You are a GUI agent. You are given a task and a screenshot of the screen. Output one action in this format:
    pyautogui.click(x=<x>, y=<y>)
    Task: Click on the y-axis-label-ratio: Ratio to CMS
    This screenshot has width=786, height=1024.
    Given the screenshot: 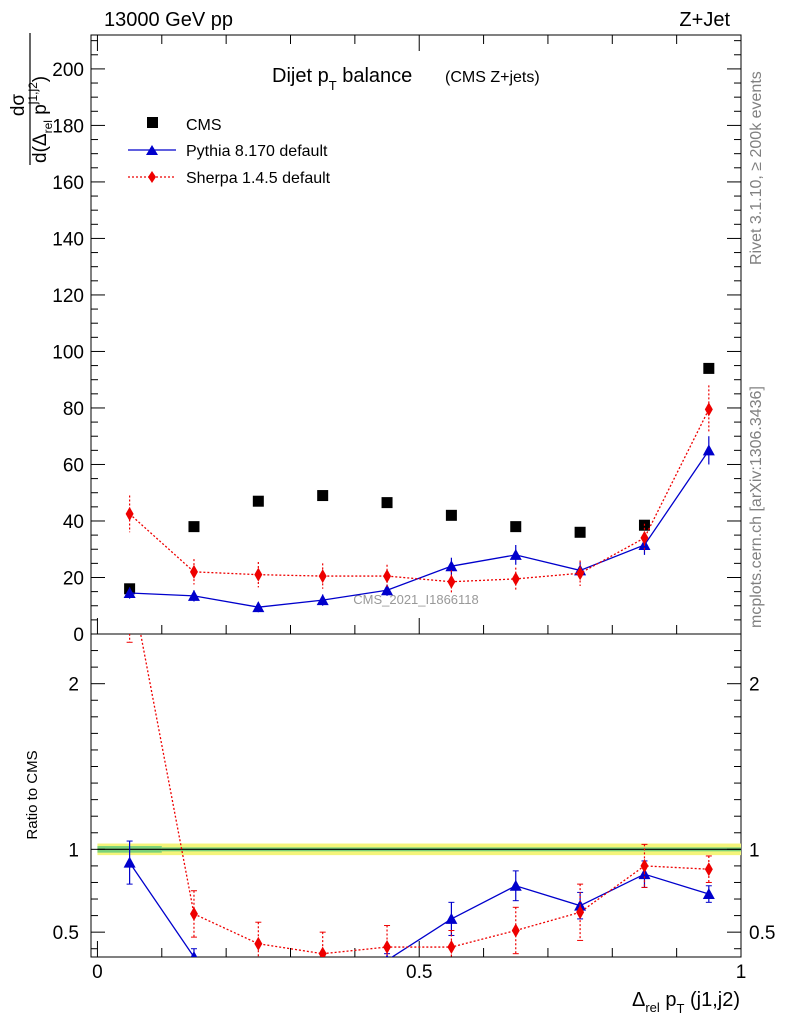 What is the action you would take?
    pyautogui.click(x=32, y=794)
    